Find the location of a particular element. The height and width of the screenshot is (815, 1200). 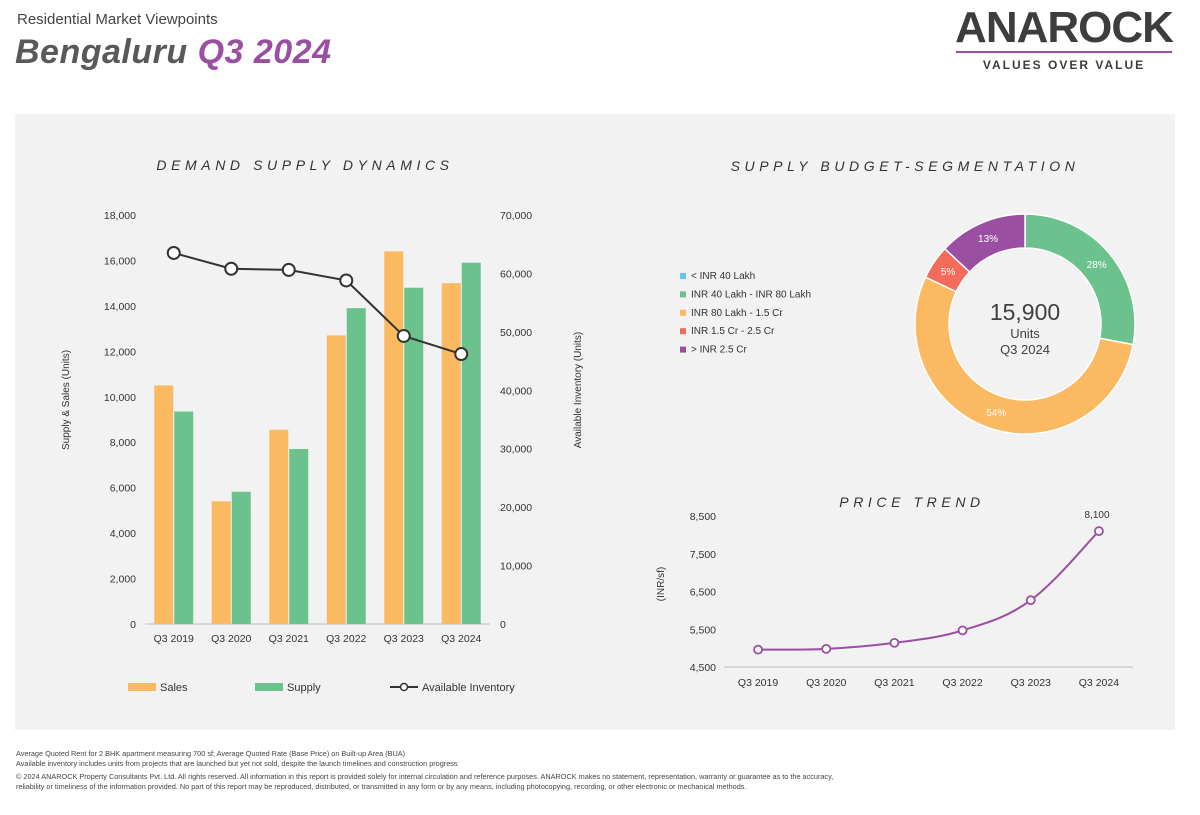

donut-center-value: 15,900 is located at coordinates (1025, 312).